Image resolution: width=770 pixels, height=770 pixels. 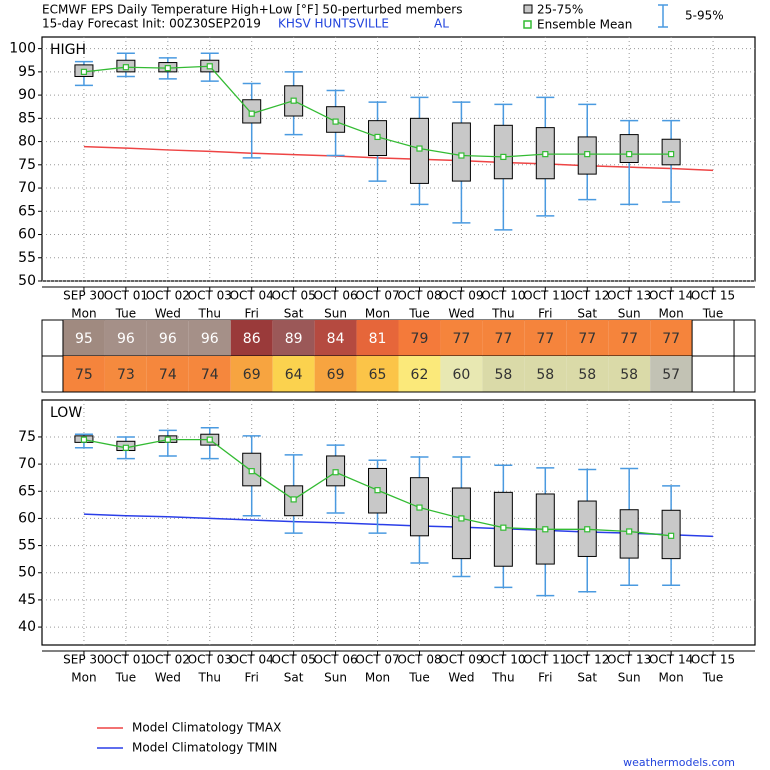 What do you see at coordinates (378, 339) in the screenshot?
I see `table-value: 81` at bounding box center [378, 339].